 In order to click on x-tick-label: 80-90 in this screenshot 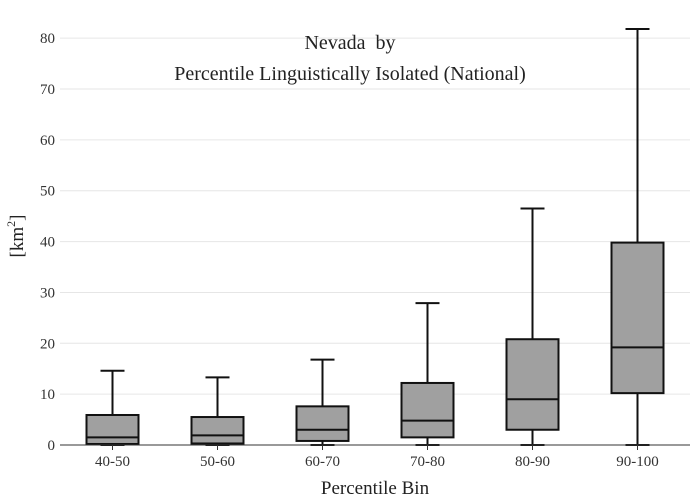, I will do `click(532, 462)`.